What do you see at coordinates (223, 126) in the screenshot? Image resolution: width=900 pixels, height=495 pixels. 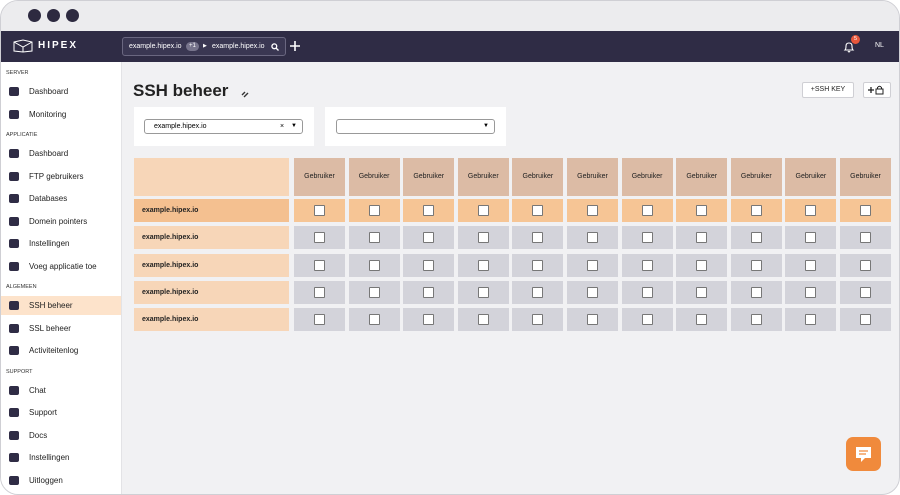 I see `application-select: example.hipex.io × ▼` at bounding box center [223, 126].